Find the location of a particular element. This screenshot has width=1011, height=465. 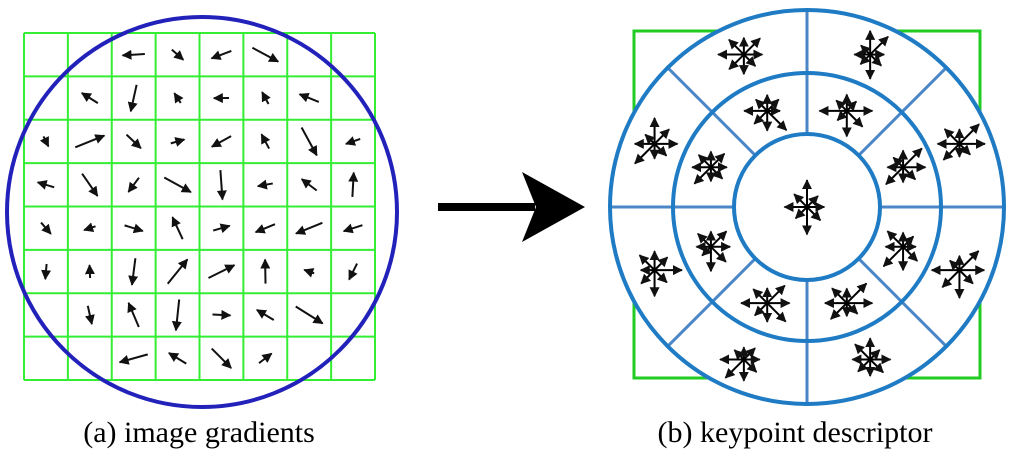

caption-keypoint-descriptor: (b) keypoint descriptor is located at coordinates (795, 432).